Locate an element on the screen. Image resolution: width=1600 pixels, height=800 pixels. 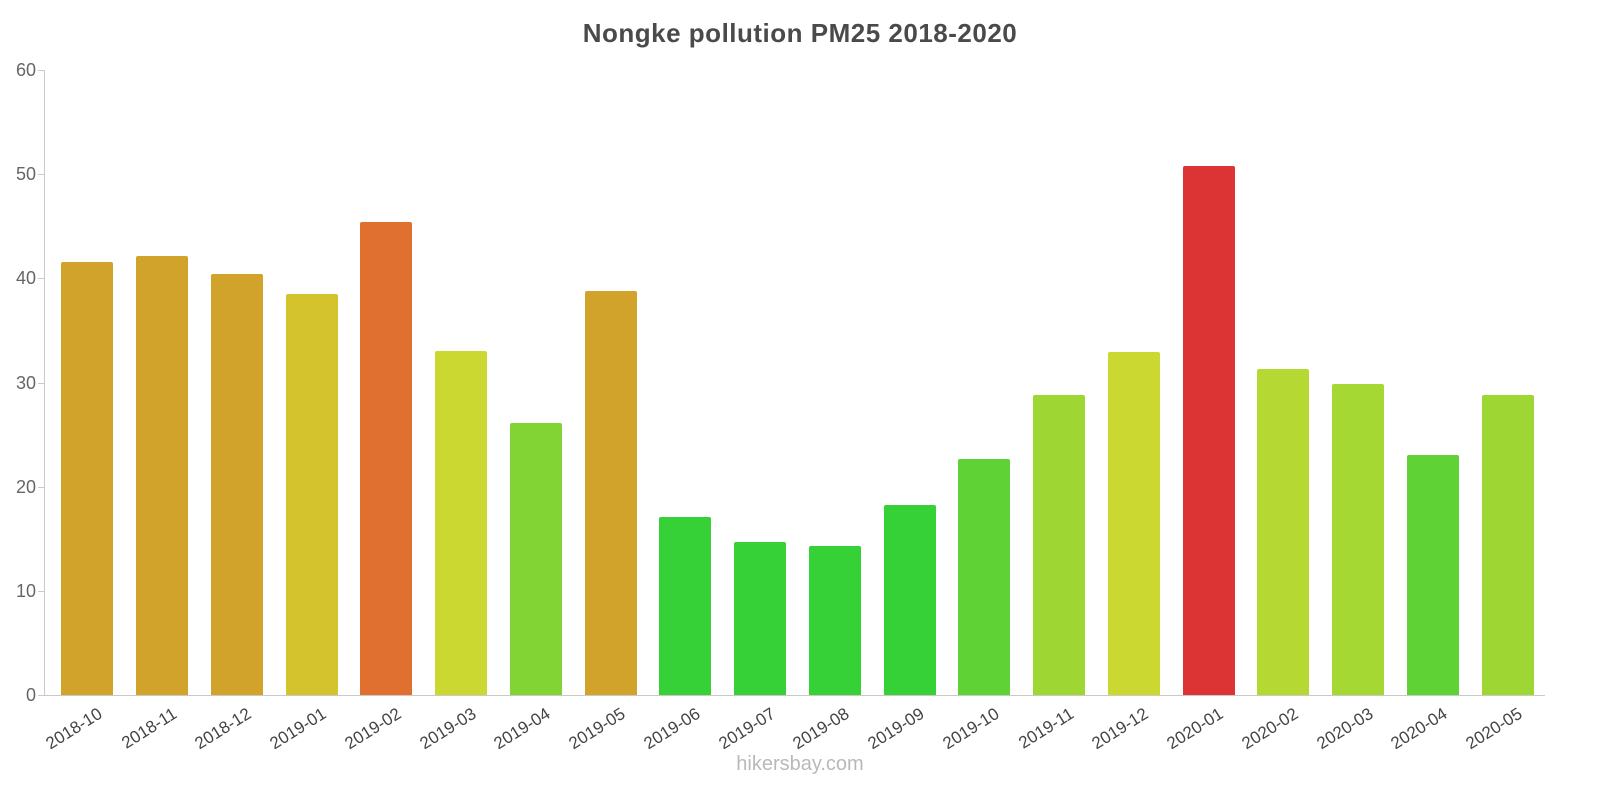
x-tick-label: 2020-05 is located at coordinates (1494, 729).